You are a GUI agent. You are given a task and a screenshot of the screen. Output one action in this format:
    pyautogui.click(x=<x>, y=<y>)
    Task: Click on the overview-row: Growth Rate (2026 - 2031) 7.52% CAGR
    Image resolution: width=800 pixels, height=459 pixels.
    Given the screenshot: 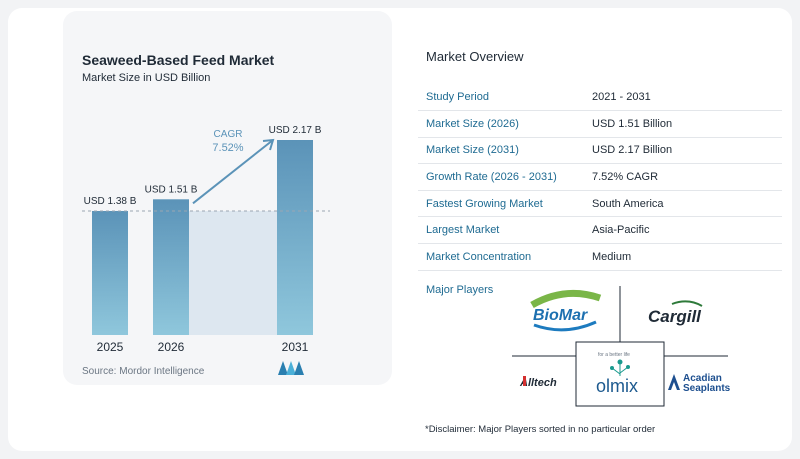 What is the action you would take?
    pyautogui.click(x=600, y=177)
    